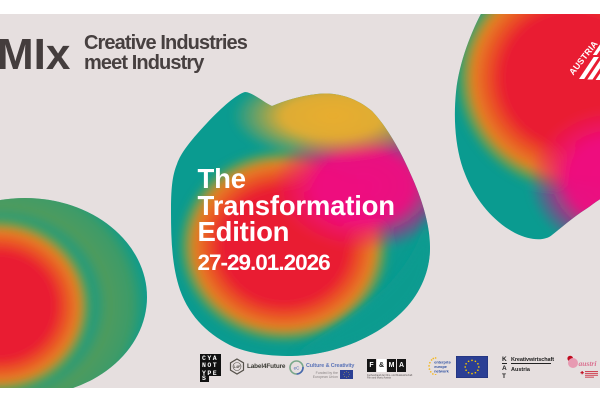 The height and width of the screenshot is (400, 600). What do you see at coordinates (441, 371) in the screenshot?
I see `svg-text: network` at bounding box center [441, 371].